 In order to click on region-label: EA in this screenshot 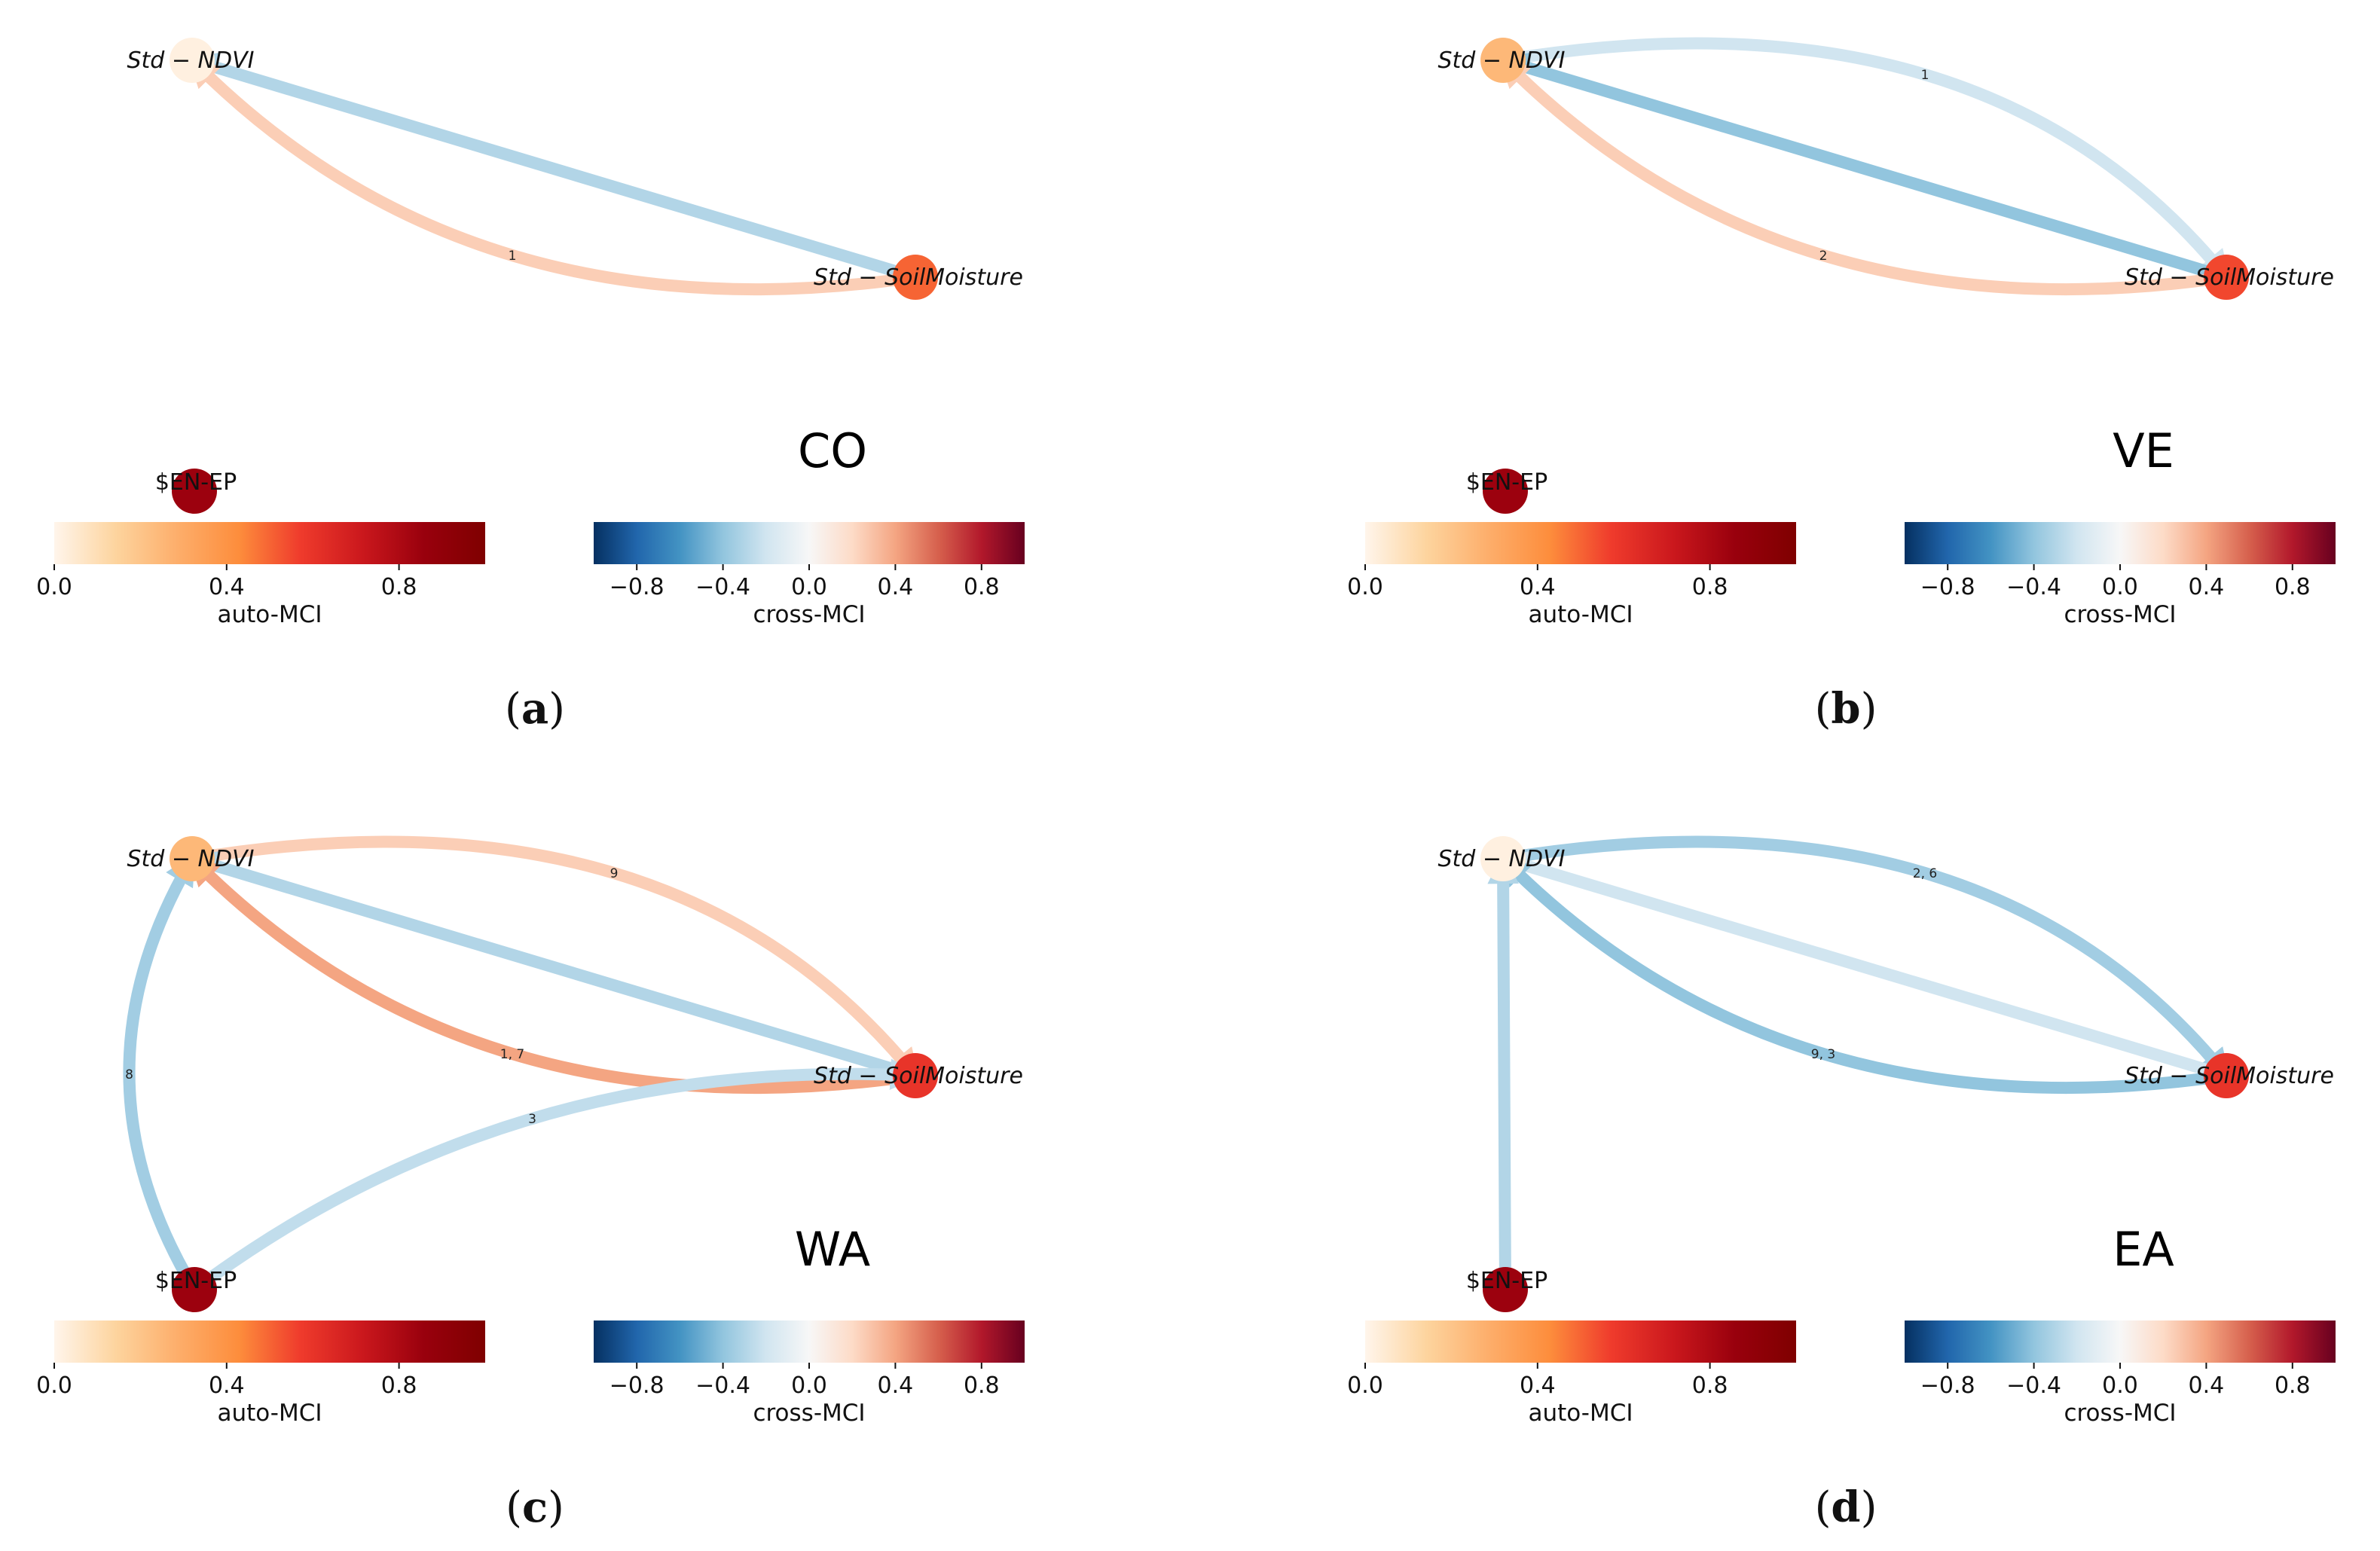, I will do `click(2143, 1249)`.